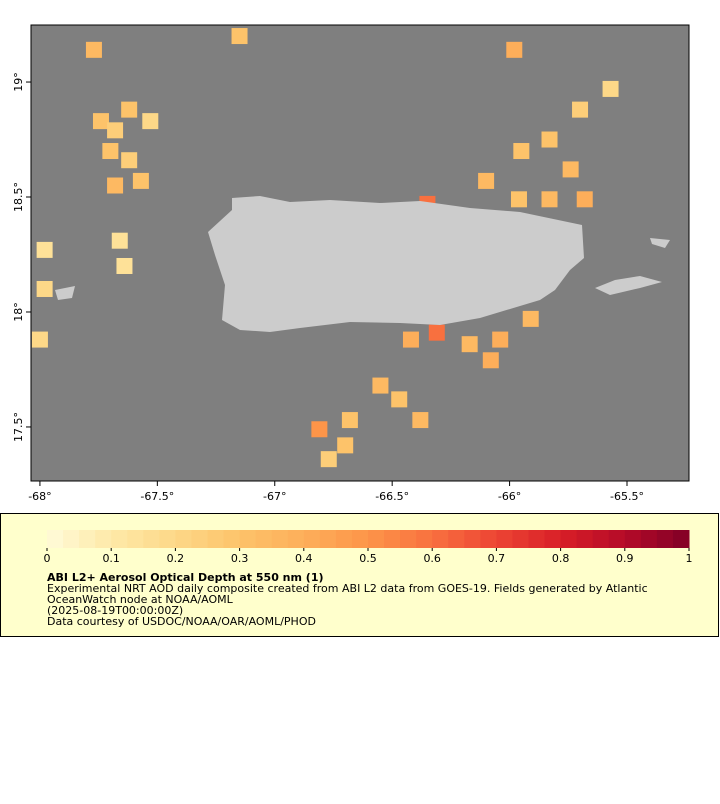 Image resolution: width=720 pixels, height=804 pixels. Describe the element at coordinates (111, 558) in the screenshot. I see `colorbar-tick-label: 0.1` at that location.